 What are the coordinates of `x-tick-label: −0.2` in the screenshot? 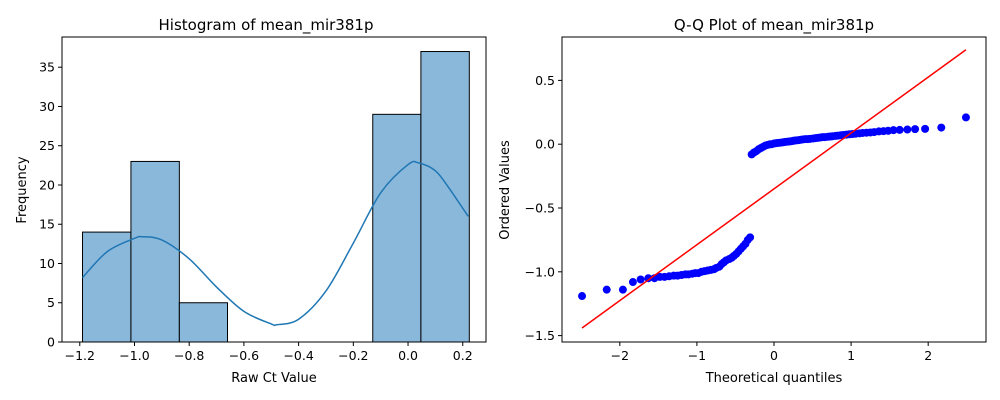 It's located at (353, 355).